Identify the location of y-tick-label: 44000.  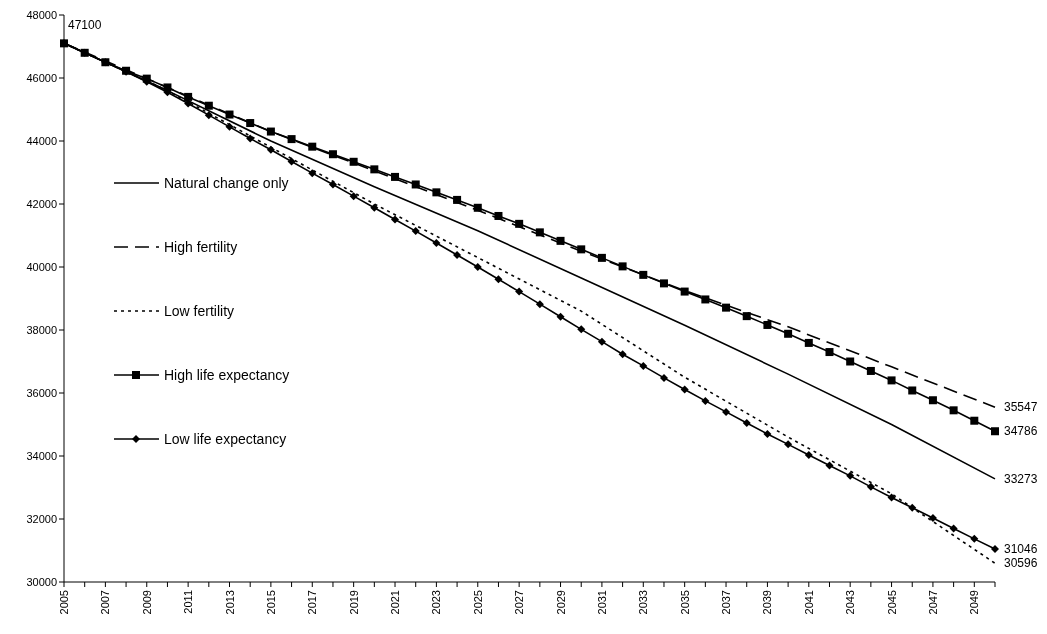
(41, 141).